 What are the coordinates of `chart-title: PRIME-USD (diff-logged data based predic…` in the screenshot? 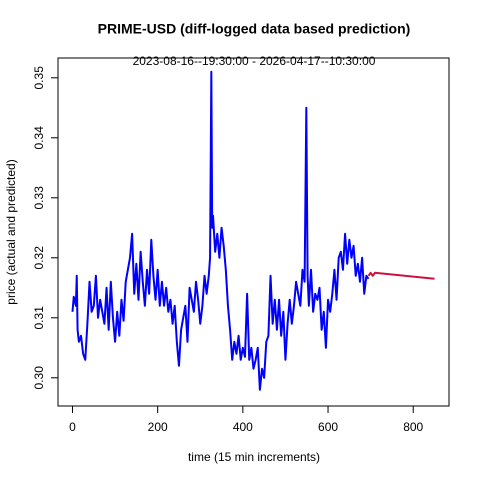 It's located at (254, 29).